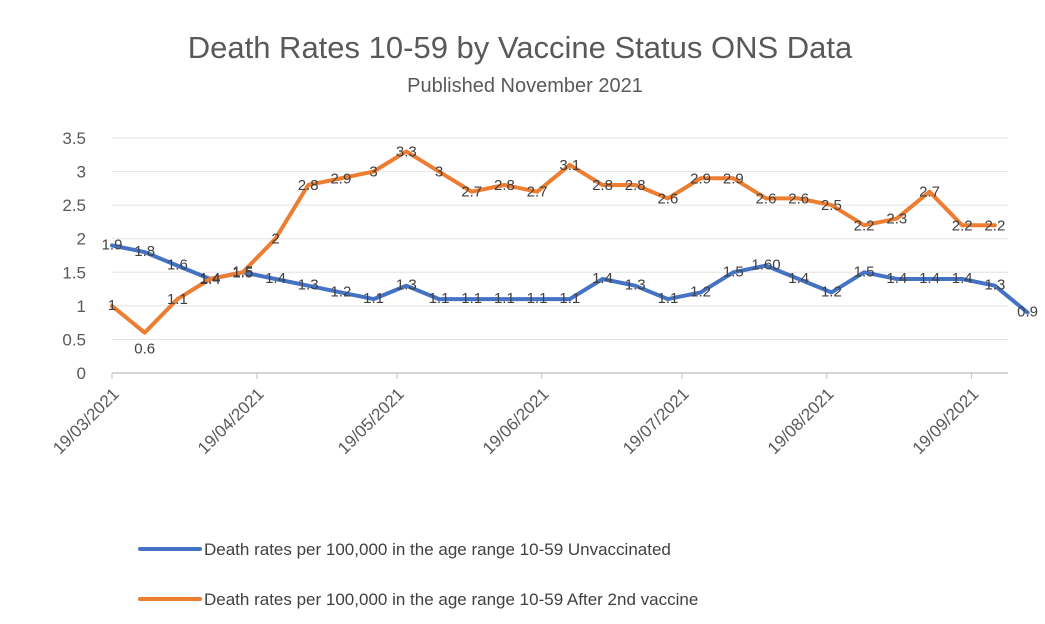 Image resolution: width=1045 pixels, height=624 pixels. I want to click on y-tick-label: 1.5, so click(74, 272).